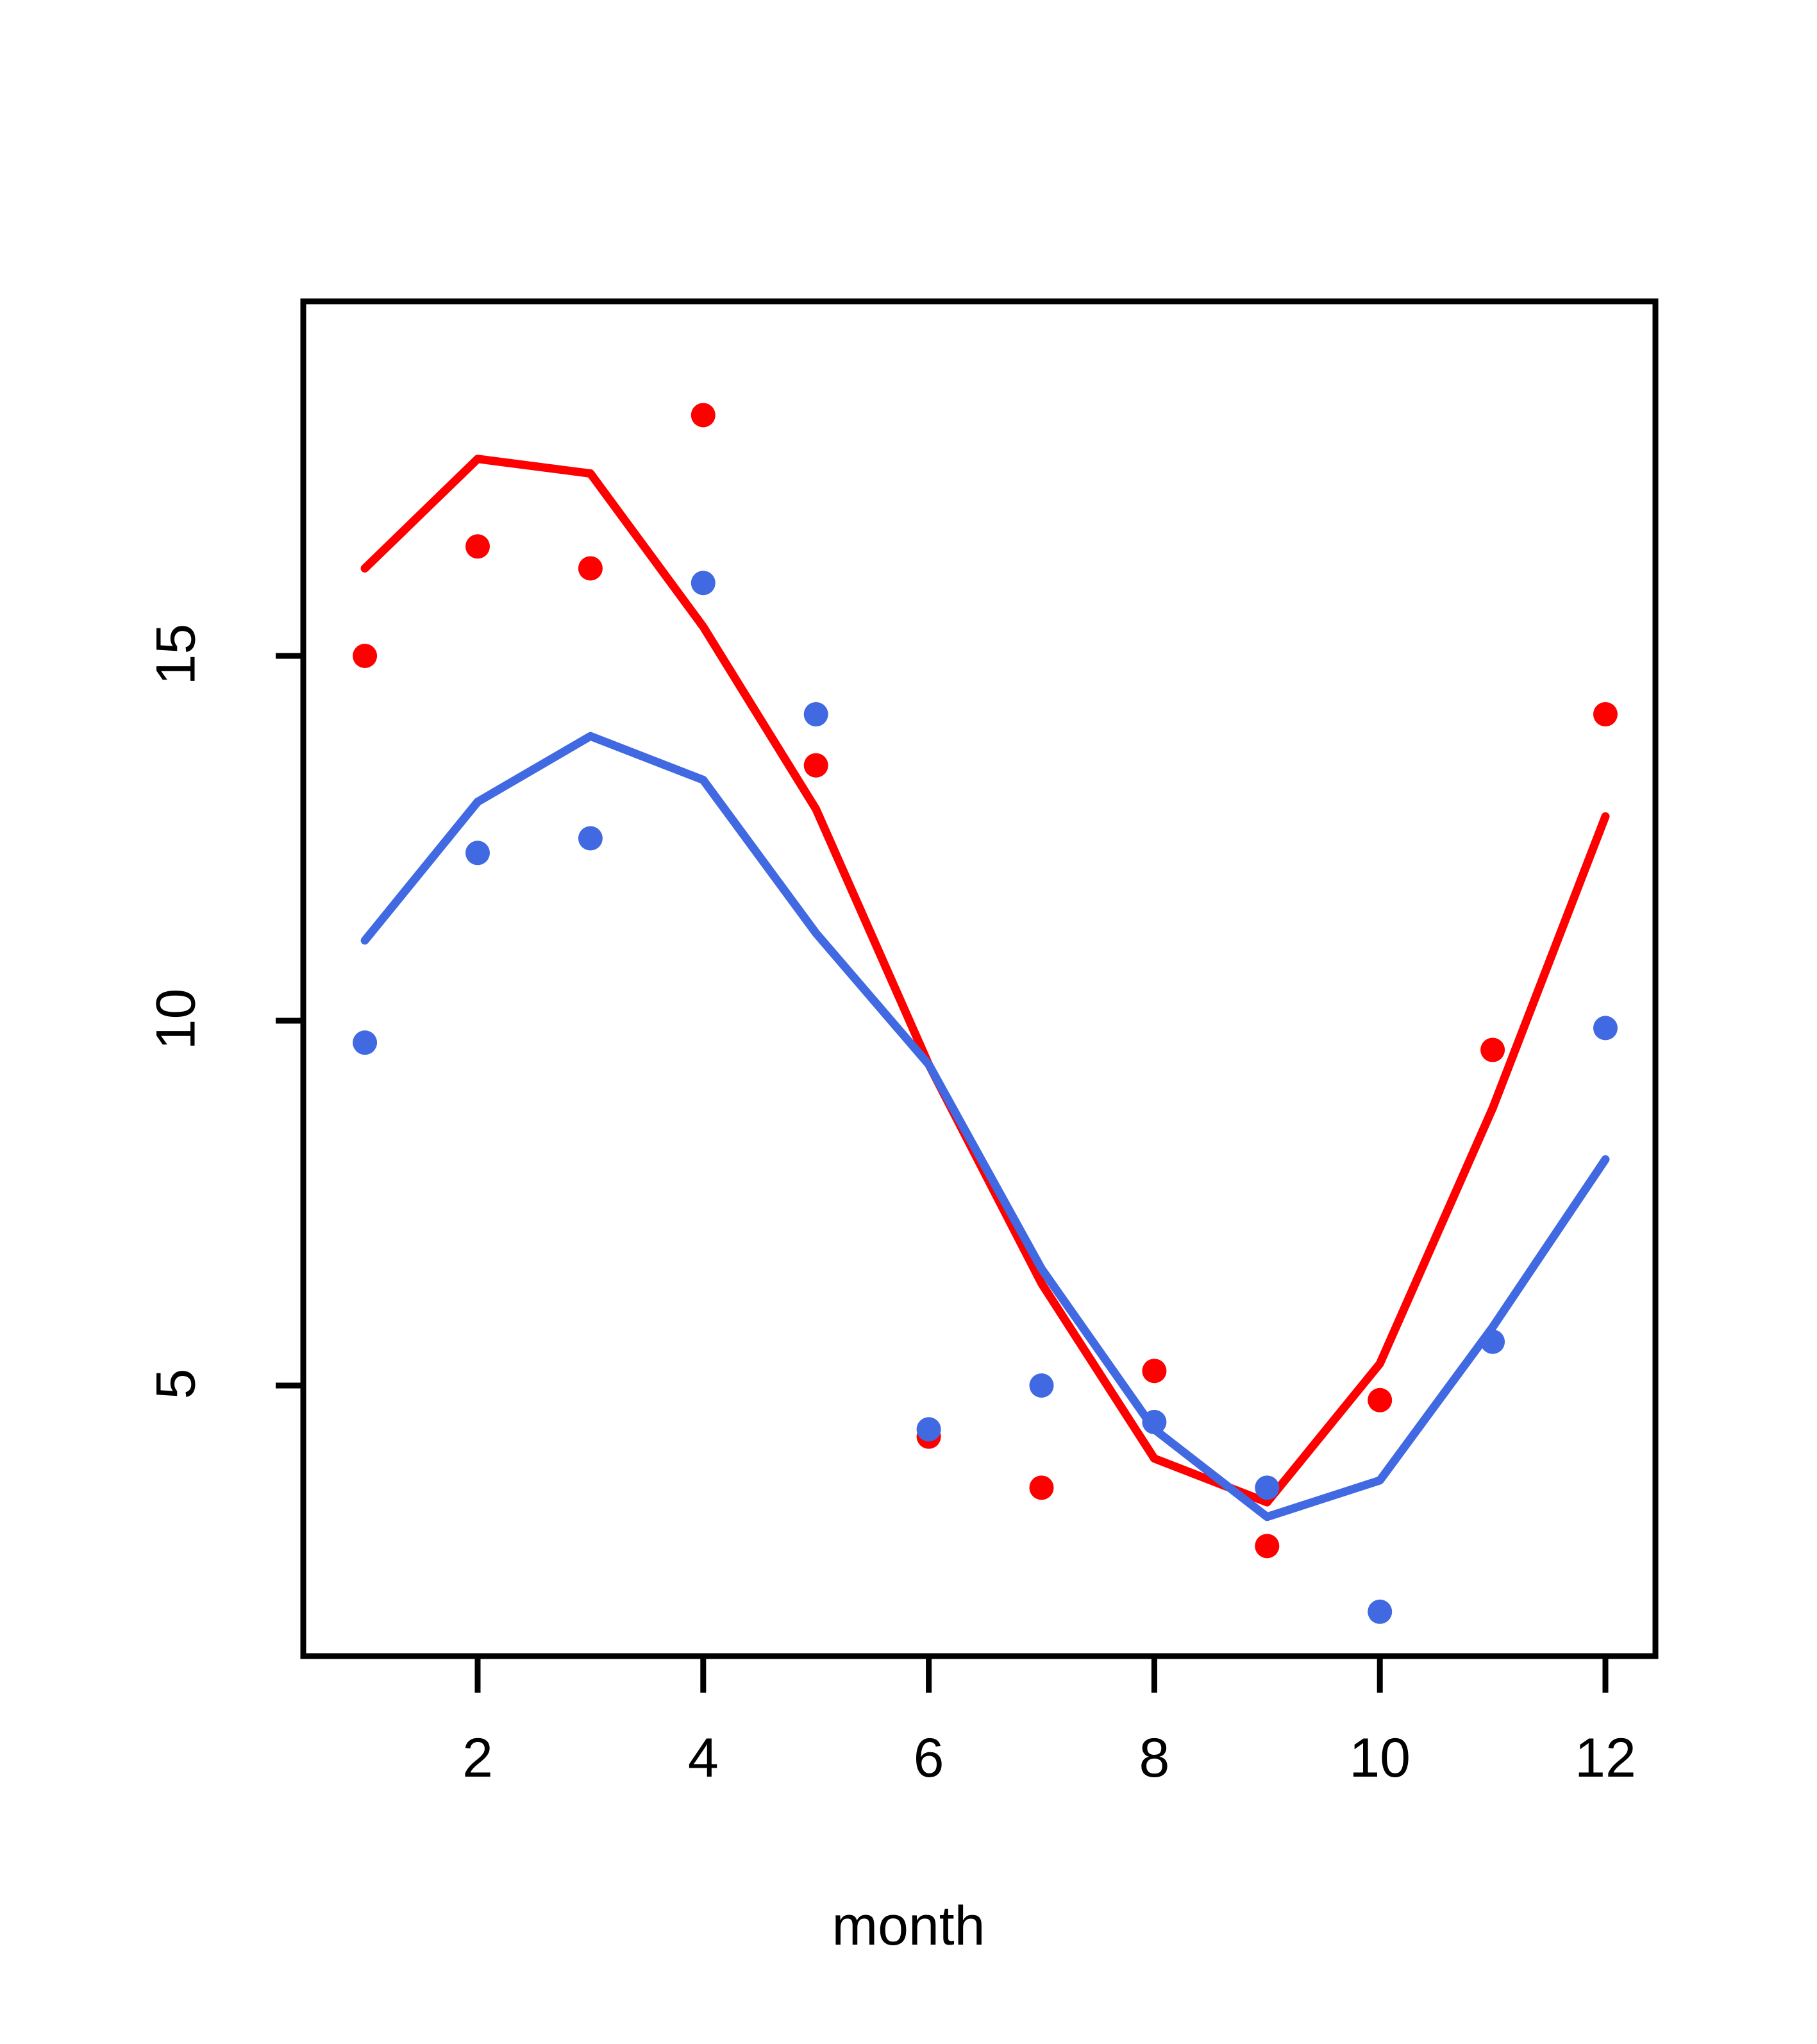 This screenshot has height=2044, width=1817. Describe the element at coordinates (1605, 1758) in the screenshot. I see `x-tick-label: 12` at that location.